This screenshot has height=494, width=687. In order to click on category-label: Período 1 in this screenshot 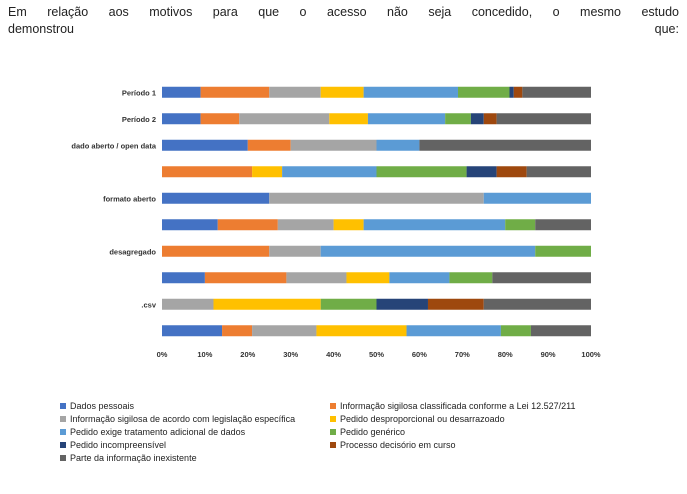, I will do `click(139, 92)`.